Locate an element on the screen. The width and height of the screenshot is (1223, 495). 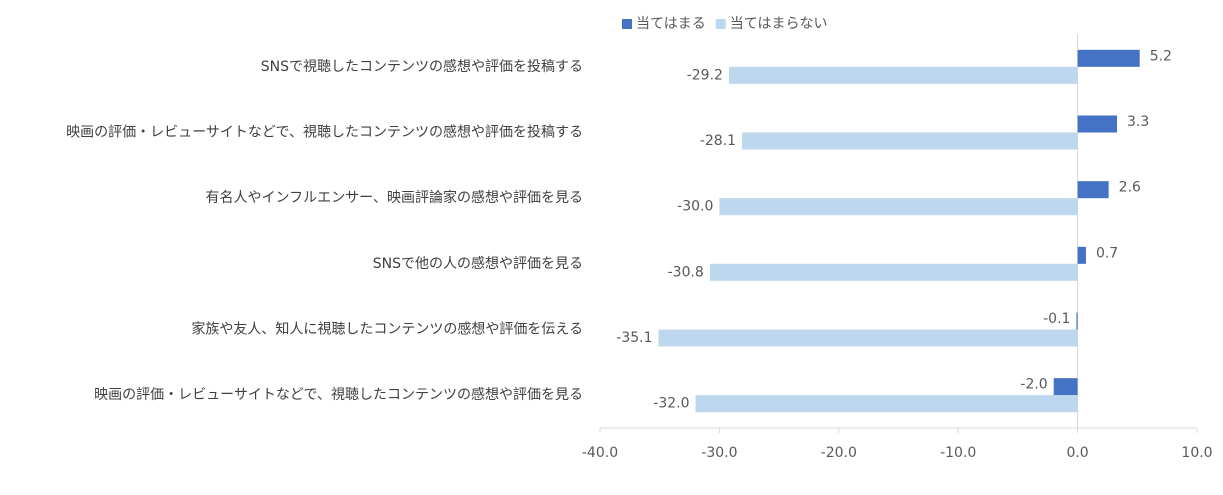
value-label: 5.2 is located at coordinates (1161, 56).